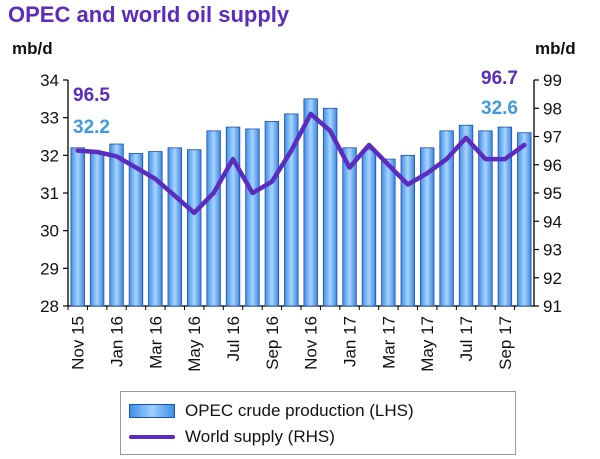 This screenshot has width=600, height=459. What do you see at coordinates (152, 411) in the screenshot?
I see `legend-bar-swatch` at bounding box center [152, 411].